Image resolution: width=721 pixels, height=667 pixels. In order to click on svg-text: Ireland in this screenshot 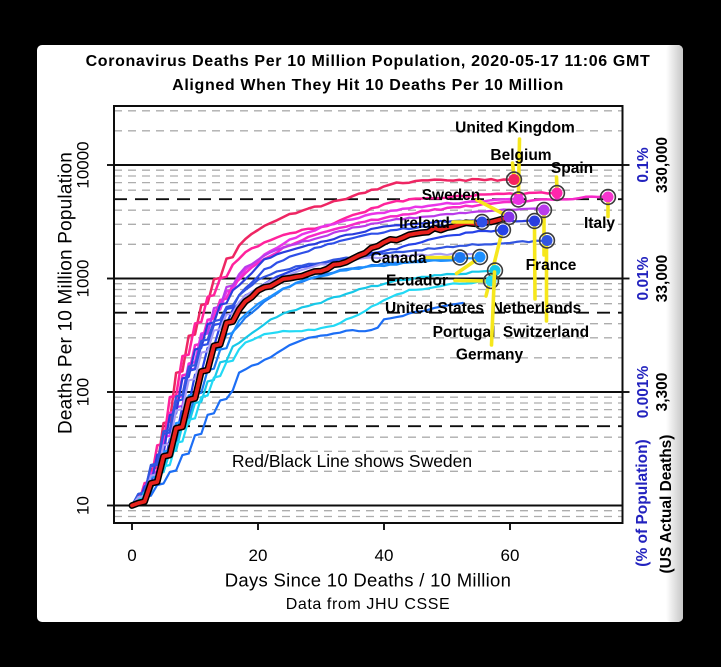, I will do `click(424, 223)`.